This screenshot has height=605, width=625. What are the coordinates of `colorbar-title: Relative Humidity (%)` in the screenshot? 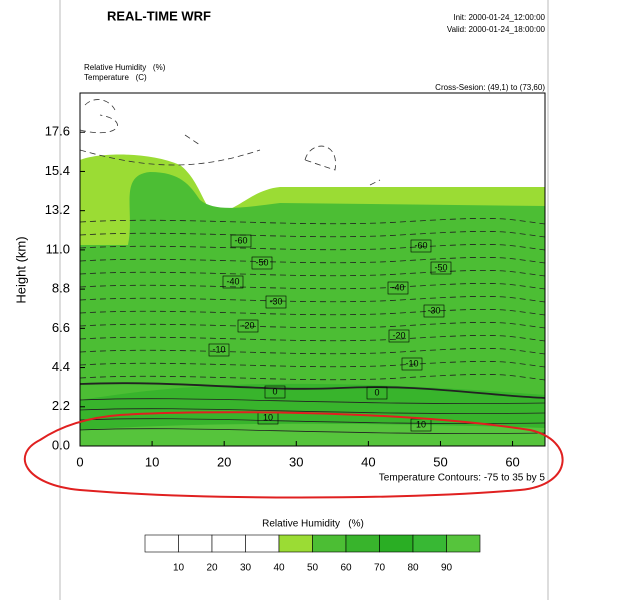 It's located at (313, 524).